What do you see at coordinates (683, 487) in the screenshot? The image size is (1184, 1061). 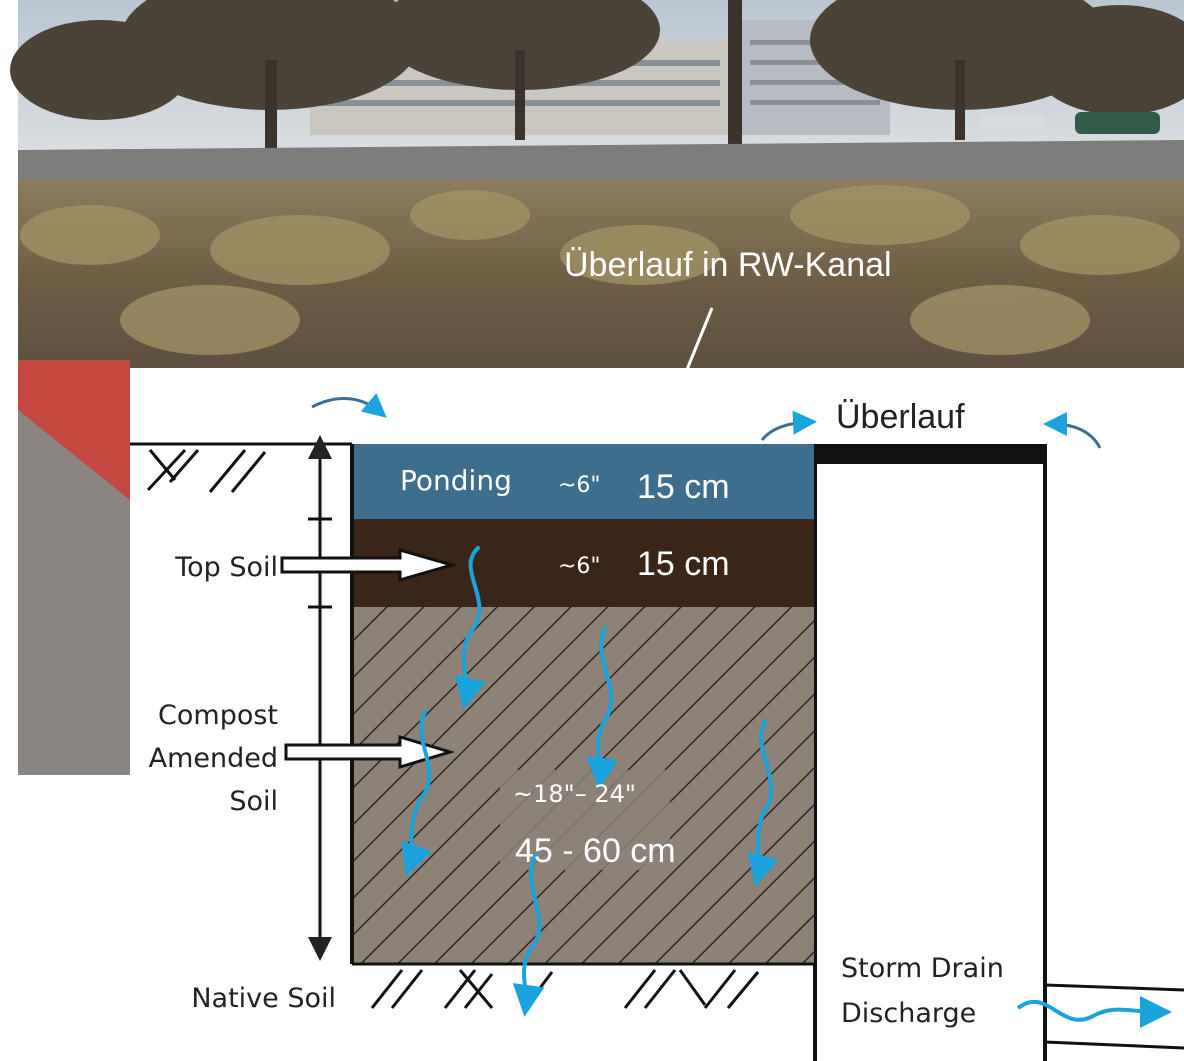 I see `ponding-depth-cm: 15 cm` at bounding box center [683, 487].